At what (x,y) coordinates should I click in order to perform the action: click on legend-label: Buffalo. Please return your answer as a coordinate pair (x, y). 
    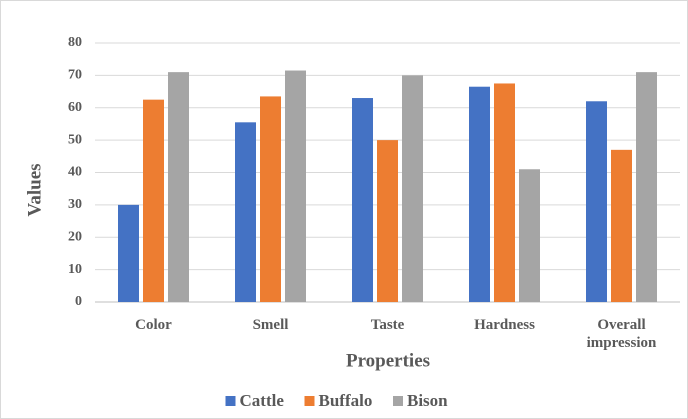
    Looking at the image, I should click on (346, 400).